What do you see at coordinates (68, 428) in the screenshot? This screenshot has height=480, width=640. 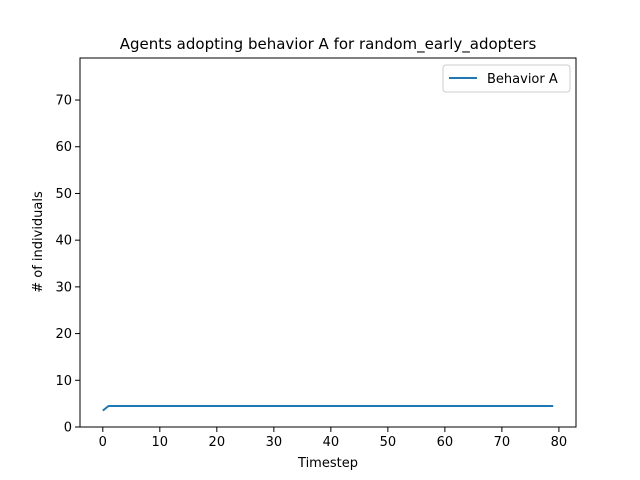 I see `y-tick-label: 0` at bounding box center [68, 428].